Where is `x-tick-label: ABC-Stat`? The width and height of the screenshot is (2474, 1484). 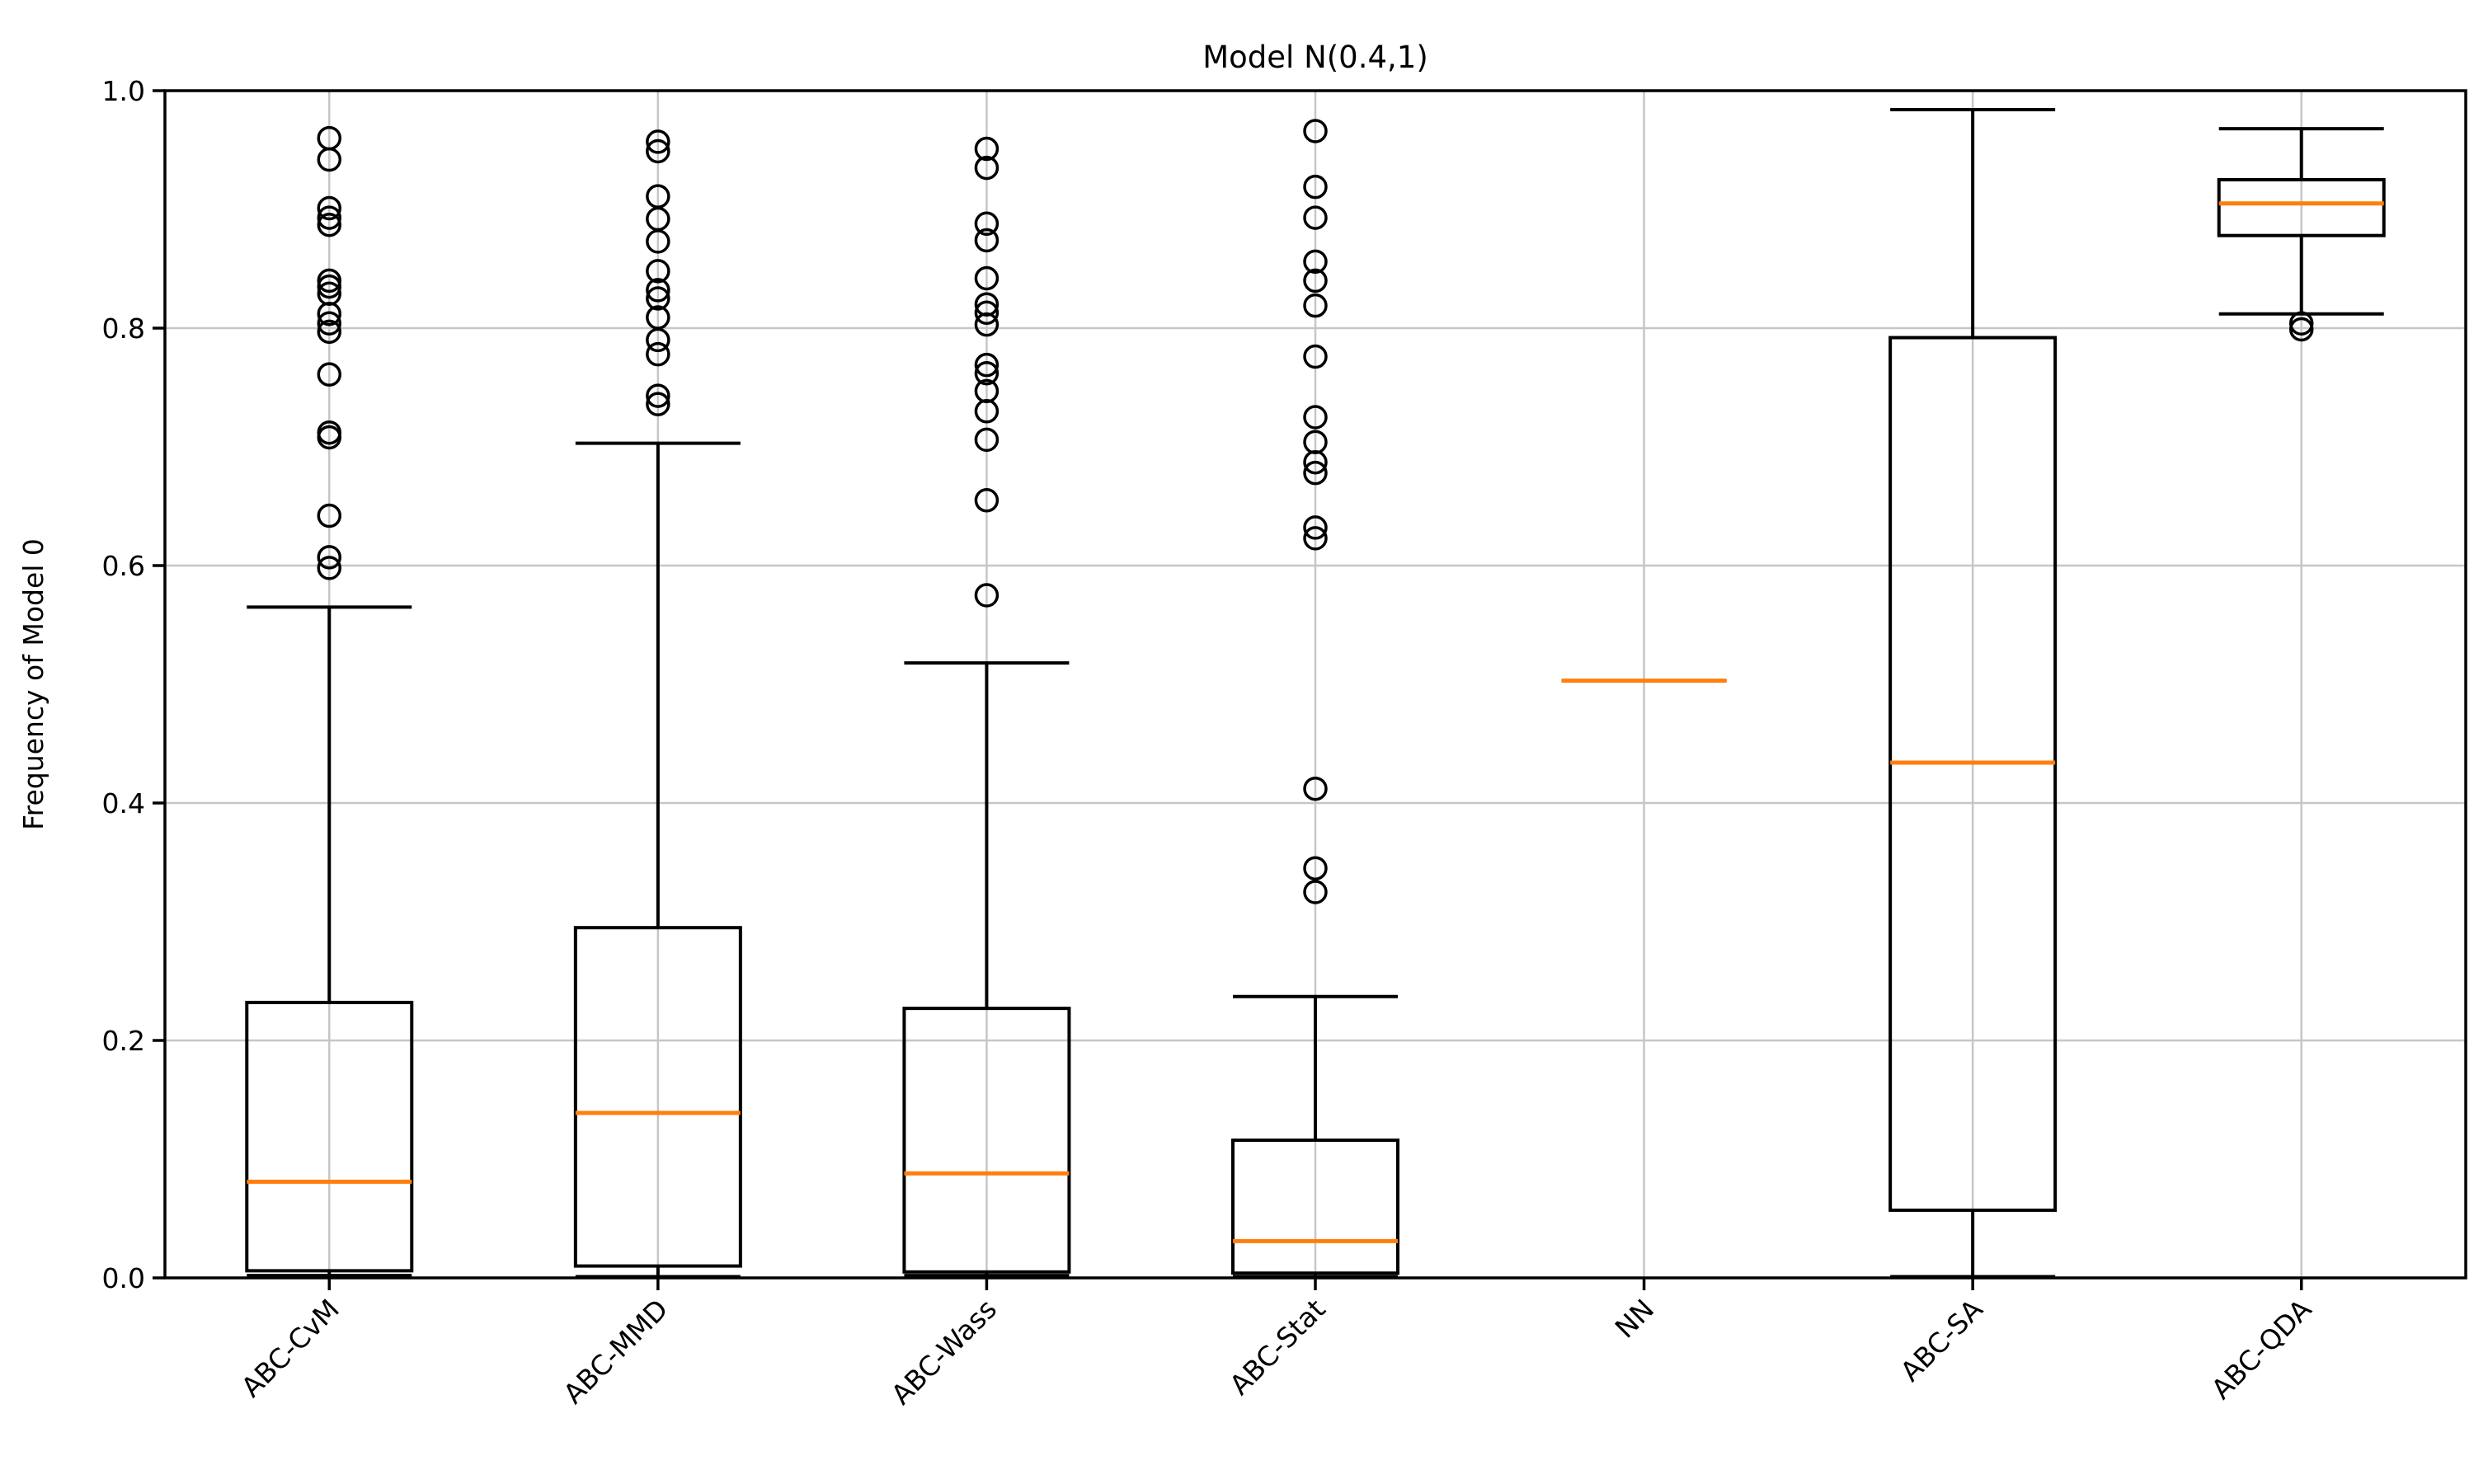
x-tick-label: ABC-Stat is located at coordinates (1277, 1347).